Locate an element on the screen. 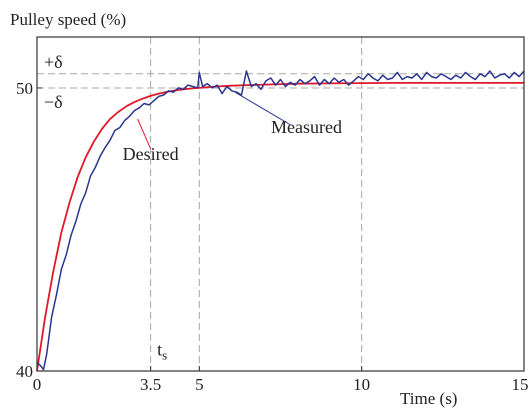  y-tick-label-0: 40 is located at coordinates (24, 371).